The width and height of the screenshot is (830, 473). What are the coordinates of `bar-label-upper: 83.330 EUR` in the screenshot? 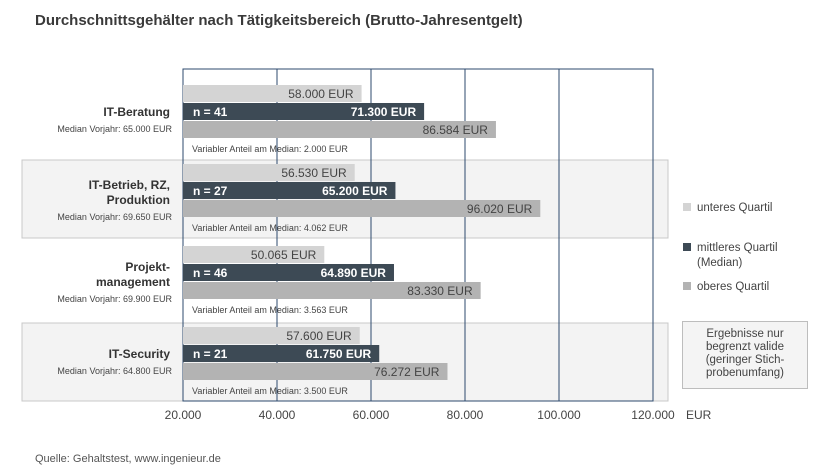 It's located at (440, 291).